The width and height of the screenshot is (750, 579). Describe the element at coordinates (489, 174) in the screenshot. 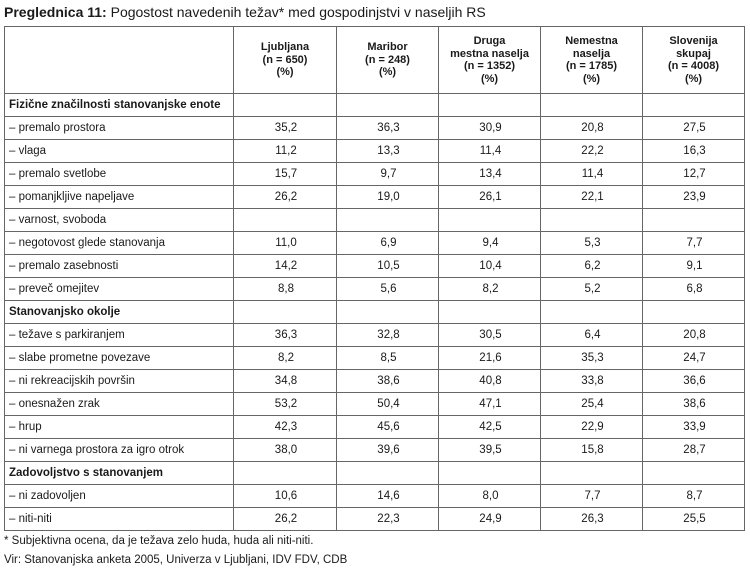

I see `value-cell: 13,4` at that location.